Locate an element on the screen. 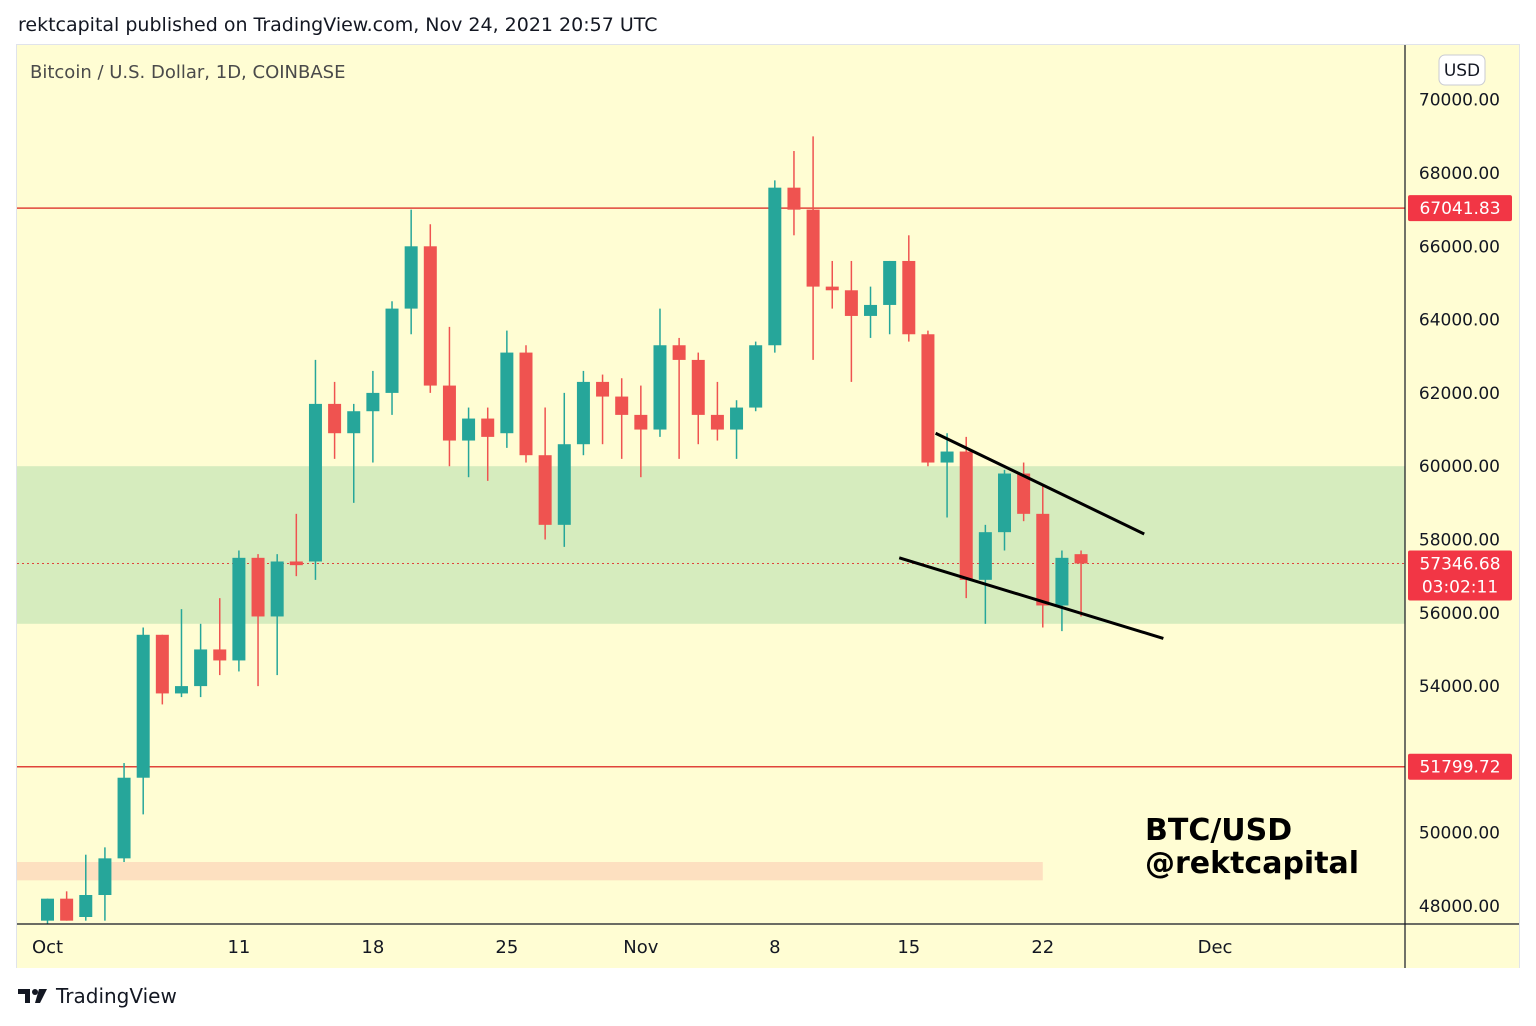  tradingview-logo-icon is located at coordinates (32, 996).